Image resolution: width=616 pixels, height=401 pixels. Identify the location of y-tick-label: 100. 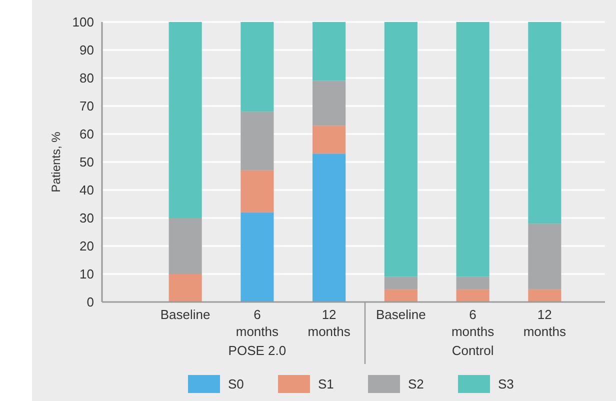
(83, 22).